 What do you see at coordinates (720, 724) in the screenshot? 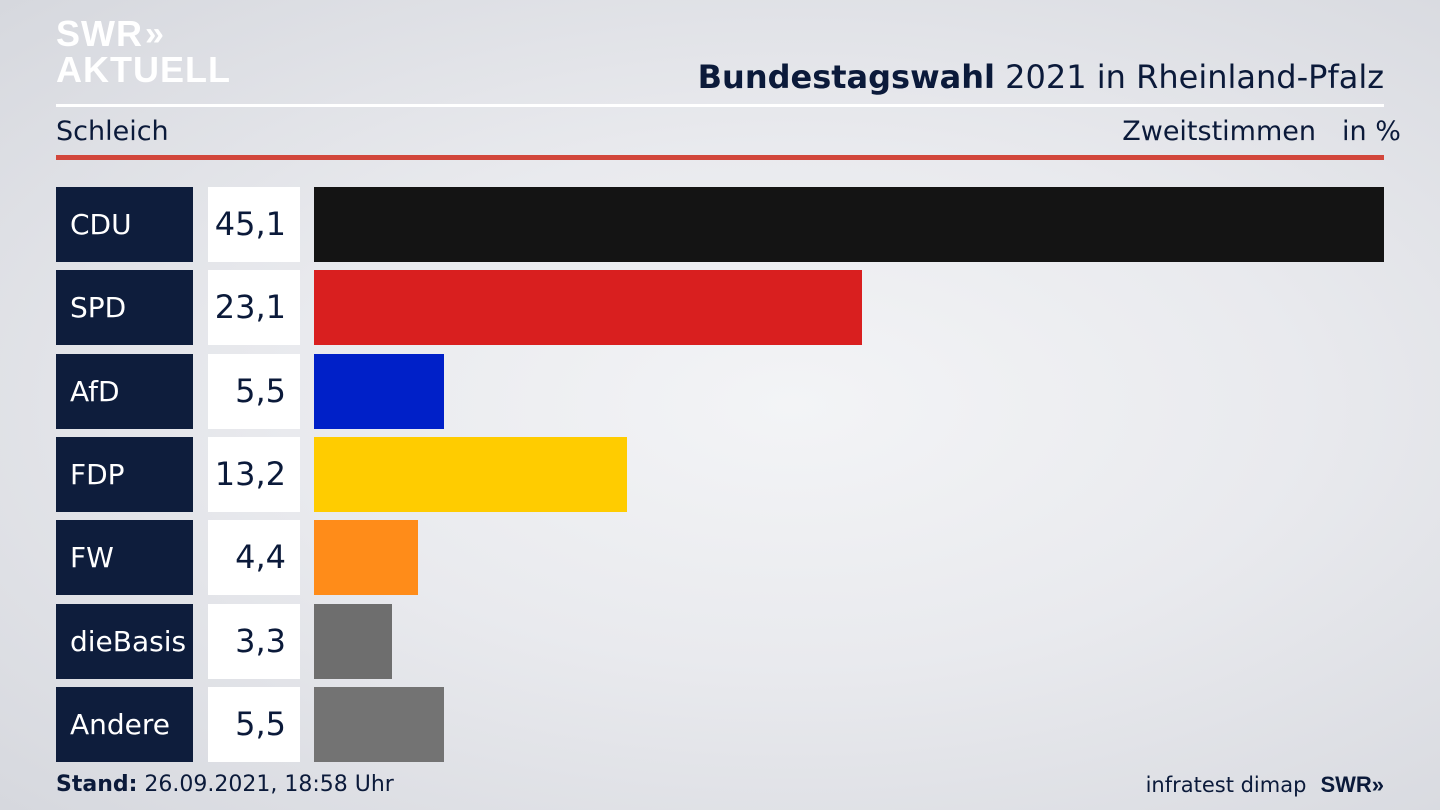
I see `bar-row: Andere 5,5` at bounding box center [720, 724].